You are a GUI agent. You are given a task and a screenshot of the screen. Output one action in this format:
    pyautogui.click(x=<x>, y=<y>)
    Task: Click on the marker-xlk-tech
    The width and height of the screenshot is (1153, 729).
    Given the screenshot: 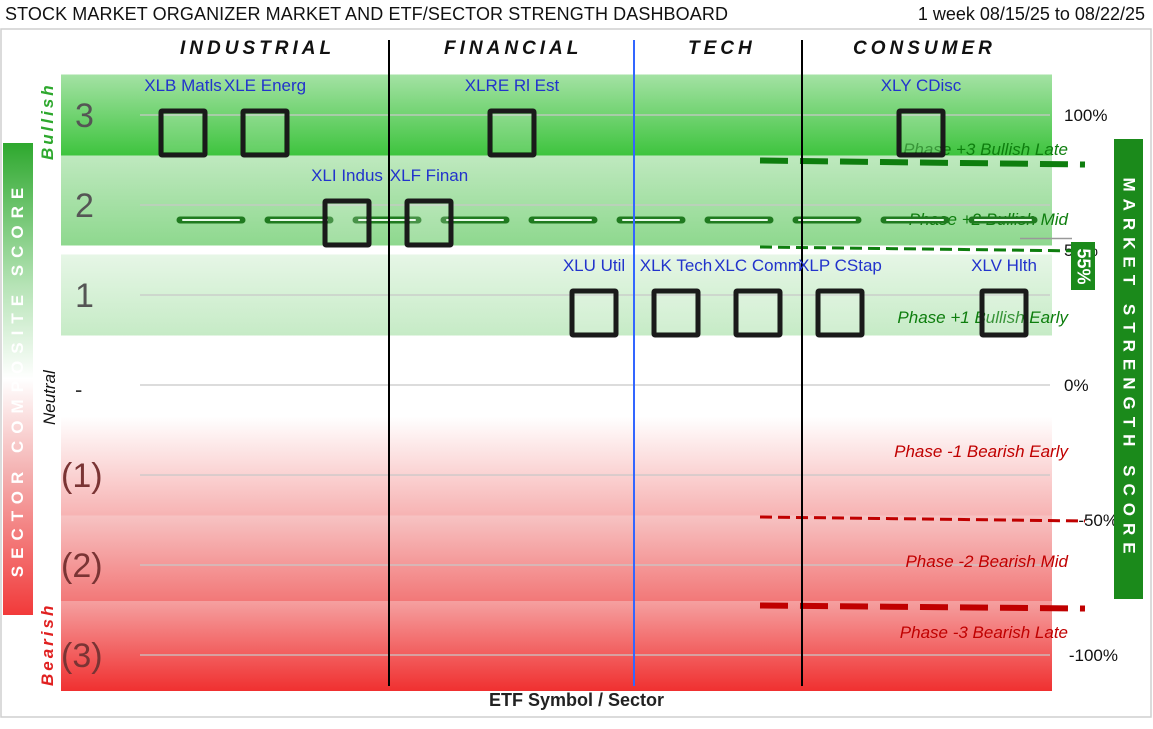 What is the action you would take?
    pyautogui.click(x=676, y=313)
    